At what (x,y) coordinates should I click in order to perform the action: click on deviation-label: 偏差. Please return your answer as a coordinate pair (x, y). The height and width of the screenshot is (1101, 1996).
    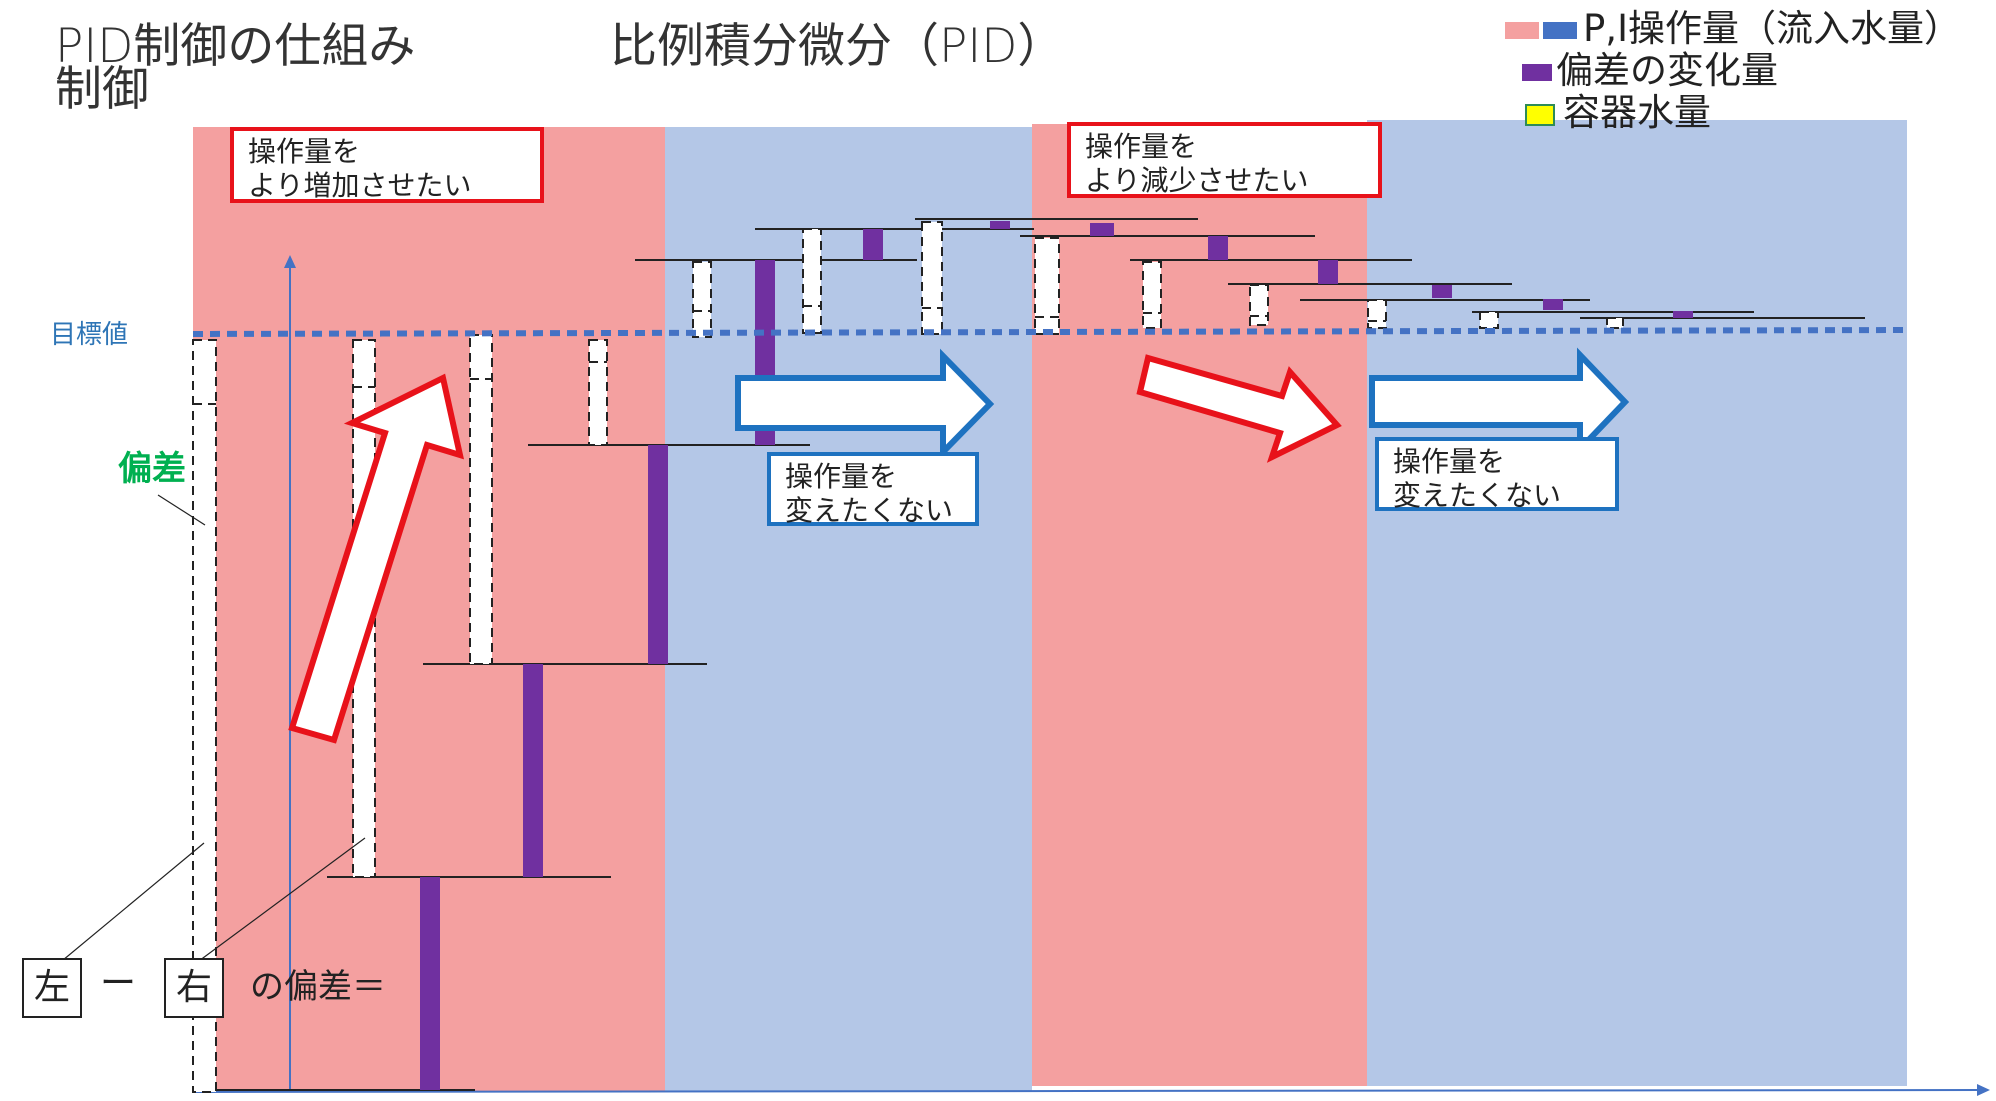
    Looking at the image, I should click on (152, 469).